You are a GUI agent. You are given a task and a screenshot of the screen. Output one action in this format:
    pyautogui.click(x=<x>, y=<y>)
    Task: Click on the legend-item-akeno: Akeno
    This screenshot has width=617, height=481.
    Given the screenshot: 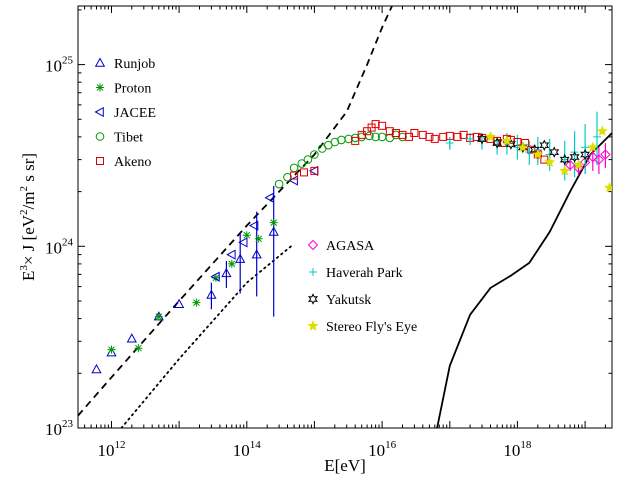 What is the action you would take?
    pyautogui.click(x=123, y=162)
    